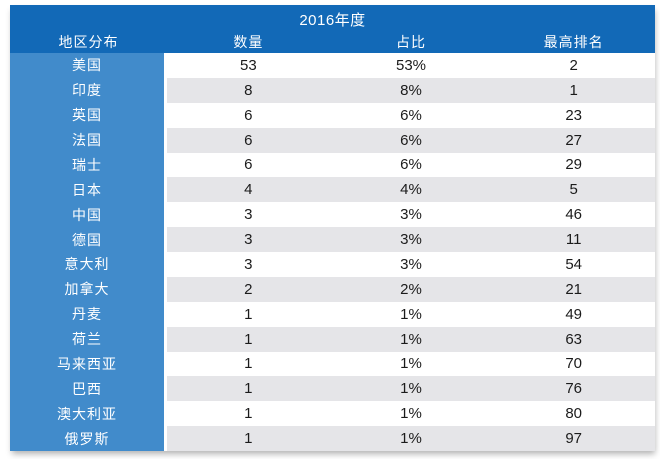 Image resolution: width=660 pixels, height=459 pixels. What do you see at coordinates (88, 414) in the screenshot?
I see `region-cell: 澳大利亚` at bounding box center [88, 414].